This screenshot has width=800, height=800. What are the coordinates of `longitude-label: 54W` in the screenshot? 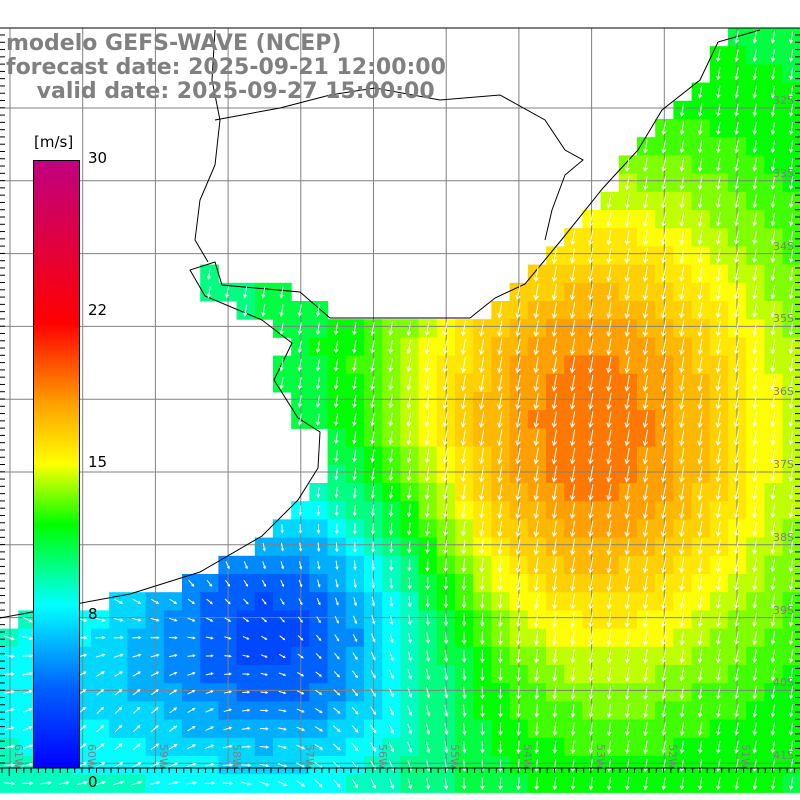 It's located at (527, 756).